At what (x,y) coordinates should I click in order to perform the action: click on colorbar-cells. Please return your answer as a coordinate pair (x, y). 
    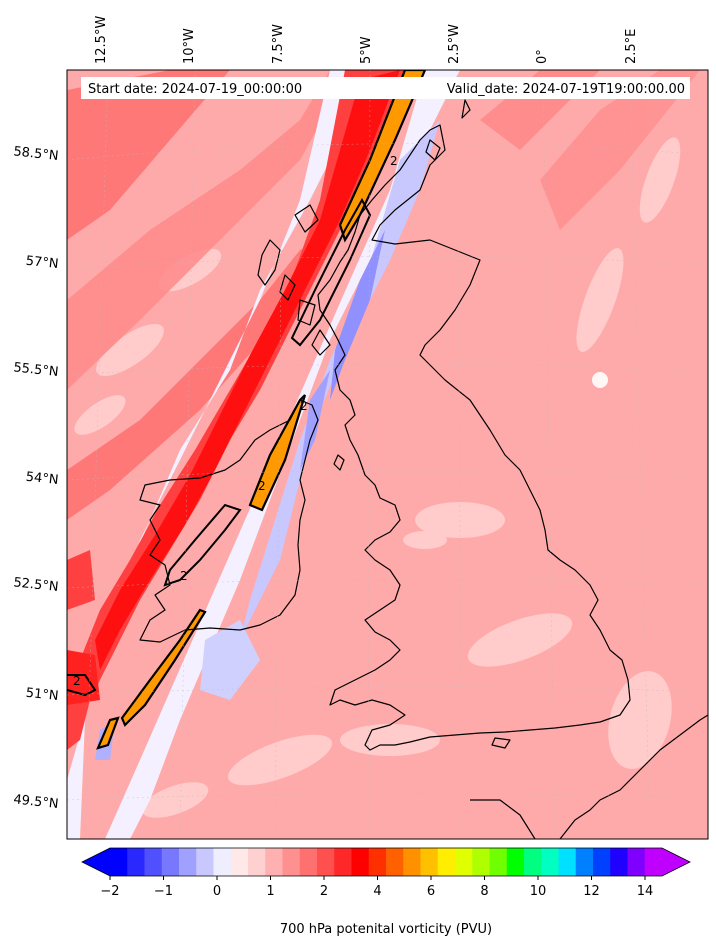
    Looking at the image, I should click on (386, 862).